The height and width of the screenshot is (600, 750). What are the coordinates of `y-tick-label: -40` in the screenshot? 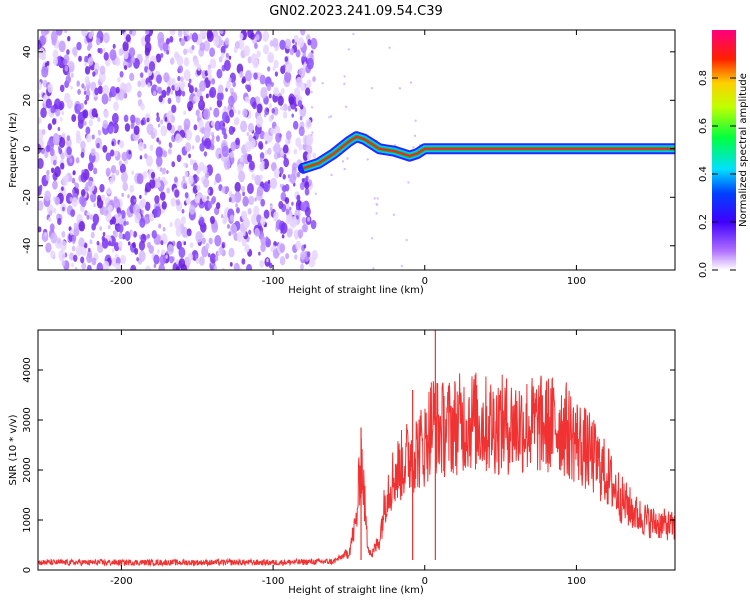 It's located at (27, 246).